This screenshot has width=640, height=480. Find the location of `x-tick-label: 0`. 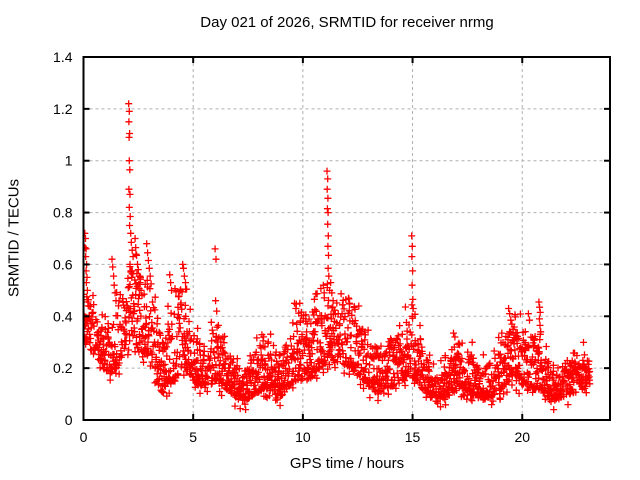

x-tick-label: 0 is located at coordinates (84, 437).